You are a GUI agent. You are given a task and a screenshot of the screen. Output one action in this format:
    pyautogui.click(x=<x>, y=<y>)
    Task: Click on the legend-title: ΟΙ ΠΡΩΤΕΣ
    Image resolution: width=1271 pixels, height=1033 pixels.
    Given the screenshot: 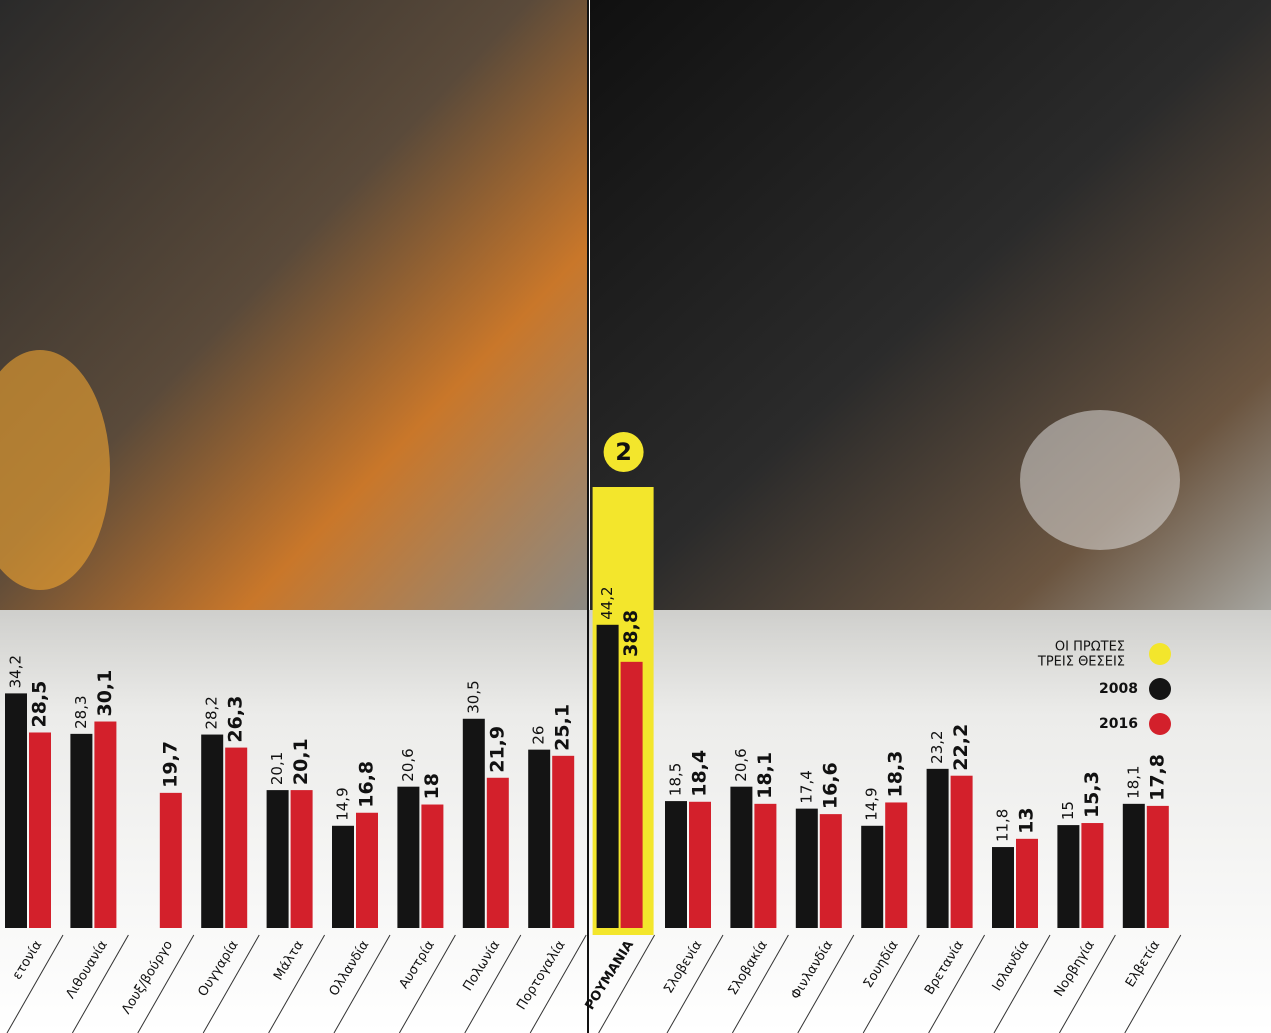 What is the action you would take?
    pyautogui.click(x=1090, y=647)
    